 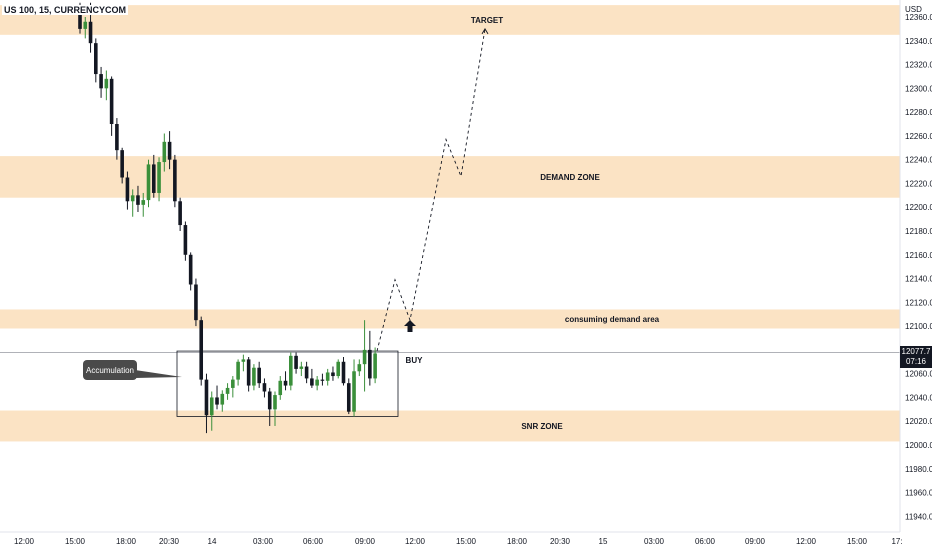 What do you see at coordinates (918, 326) in the screenshot?
I see `price-tick-label: 12100.0` at bounding box center [918, 326].